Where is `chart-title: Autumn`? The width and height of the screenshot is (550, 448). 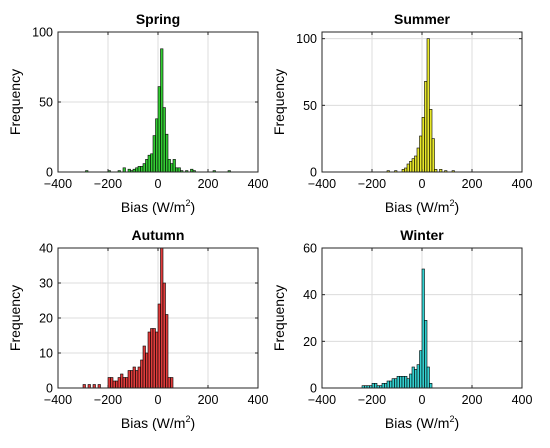
chart-title: Autumn is located at coordinates (158, 235).